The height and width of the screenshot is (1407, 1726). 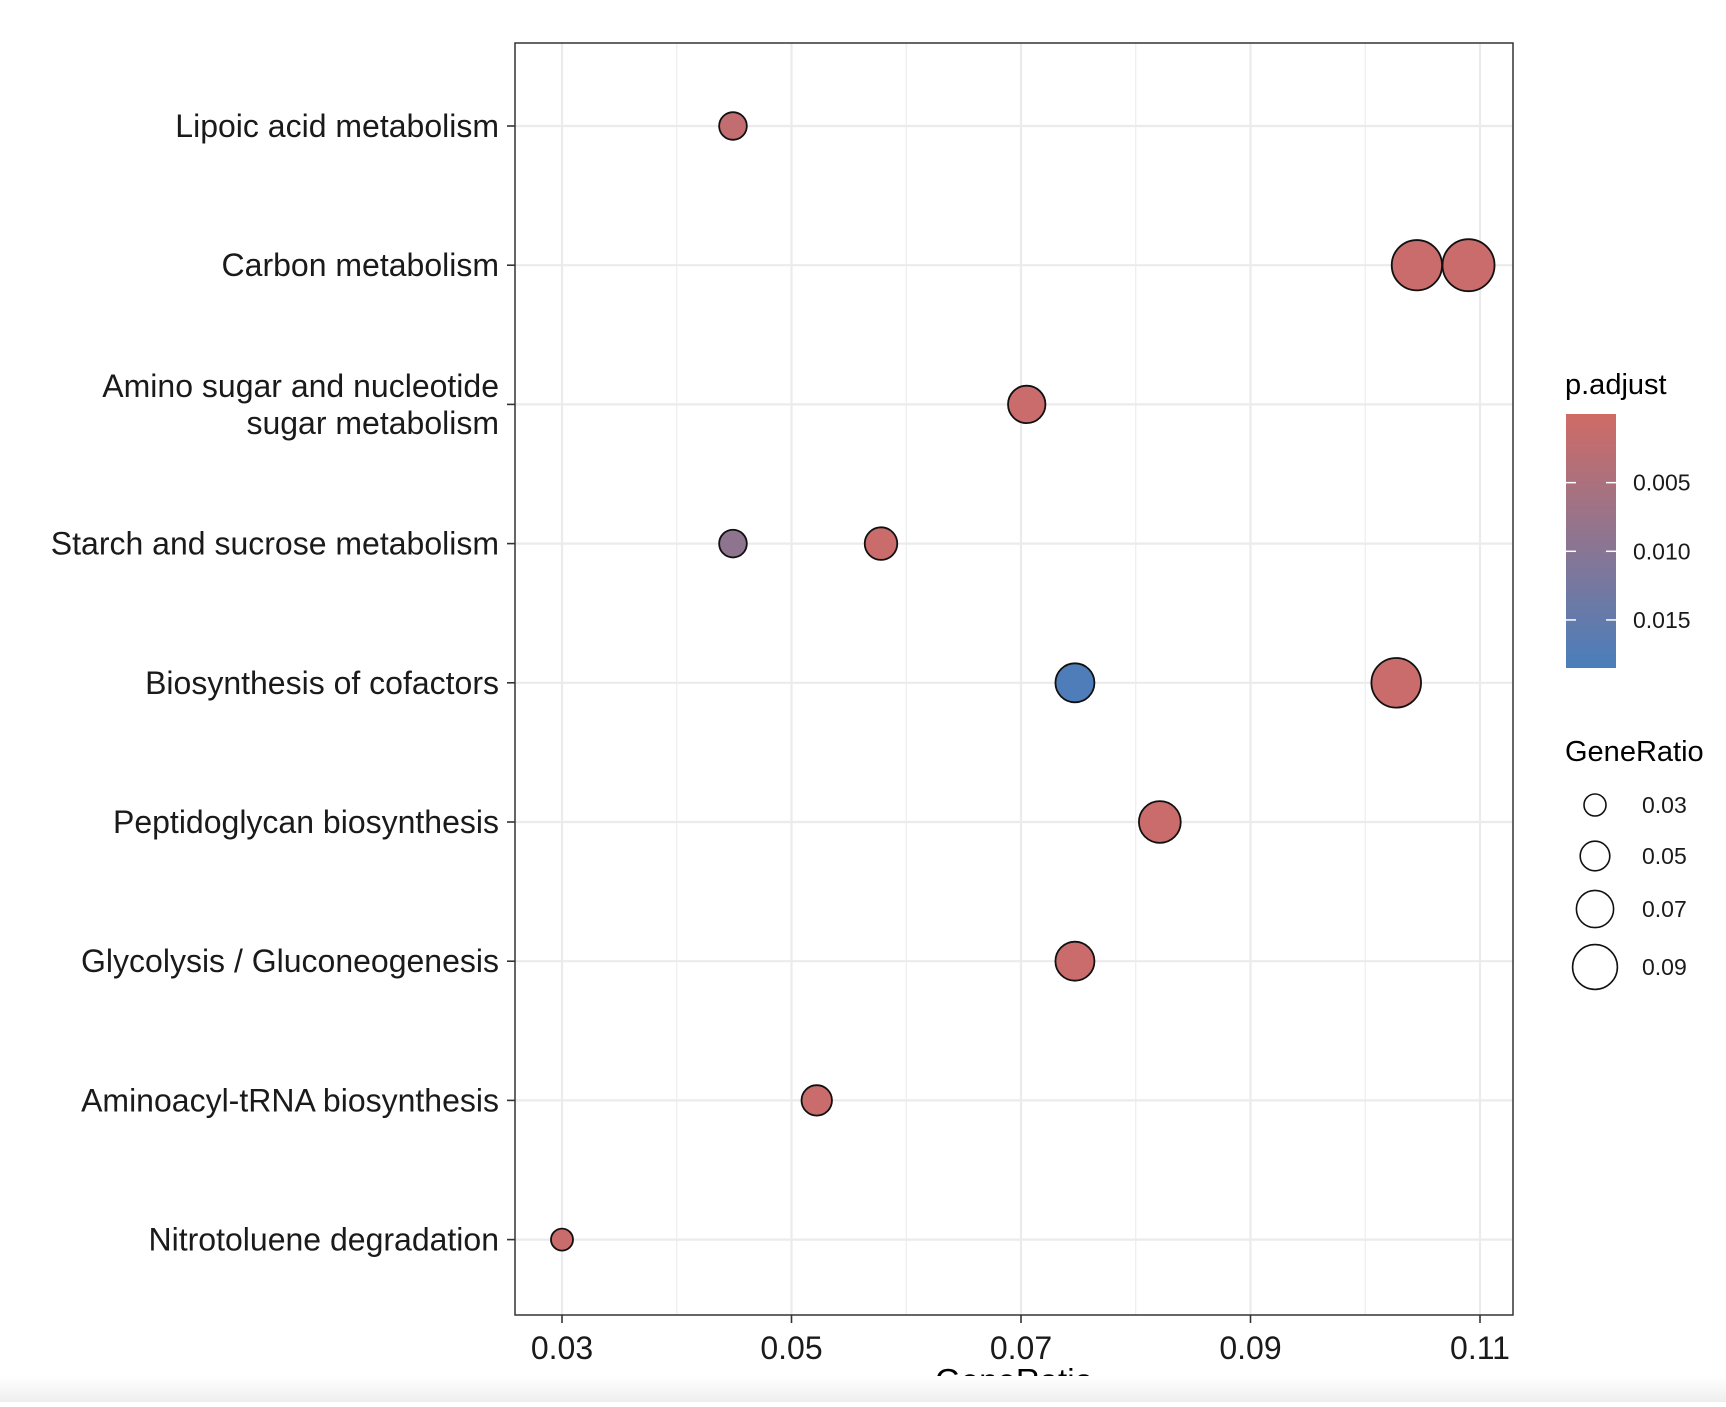 I want to click on x-tick-label: 0.05, so click(x=791, y=1348).